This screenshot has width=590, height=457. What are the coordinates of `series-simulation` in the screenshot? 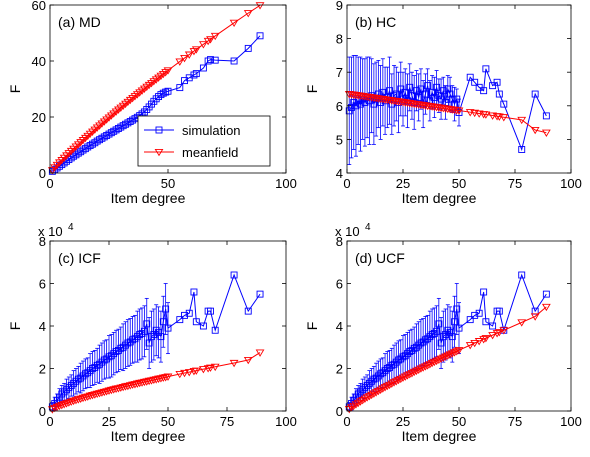 It's located at (447, 341).